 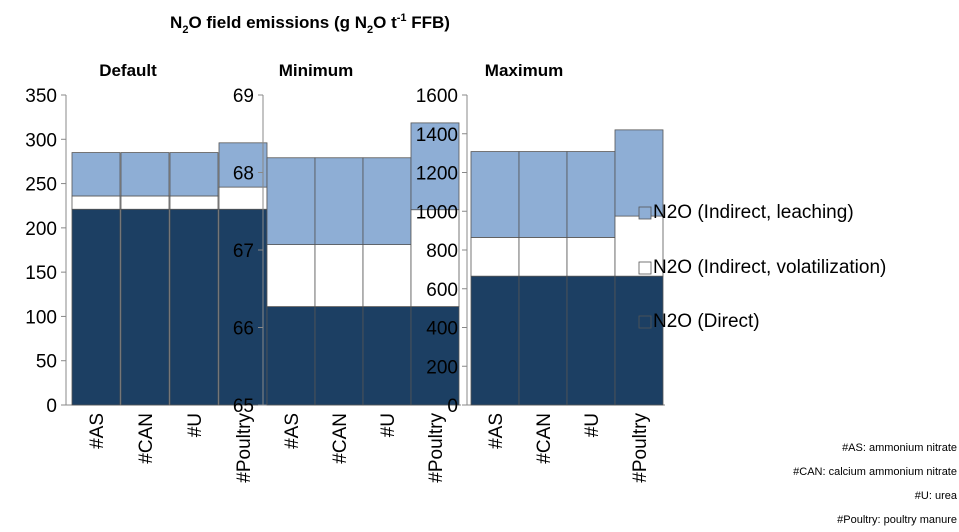 What do you see at coordinates (899, 448) in the screenshot?
I see `note-as: #AS: ammonium nitrate` at bounding box center [899, 448].